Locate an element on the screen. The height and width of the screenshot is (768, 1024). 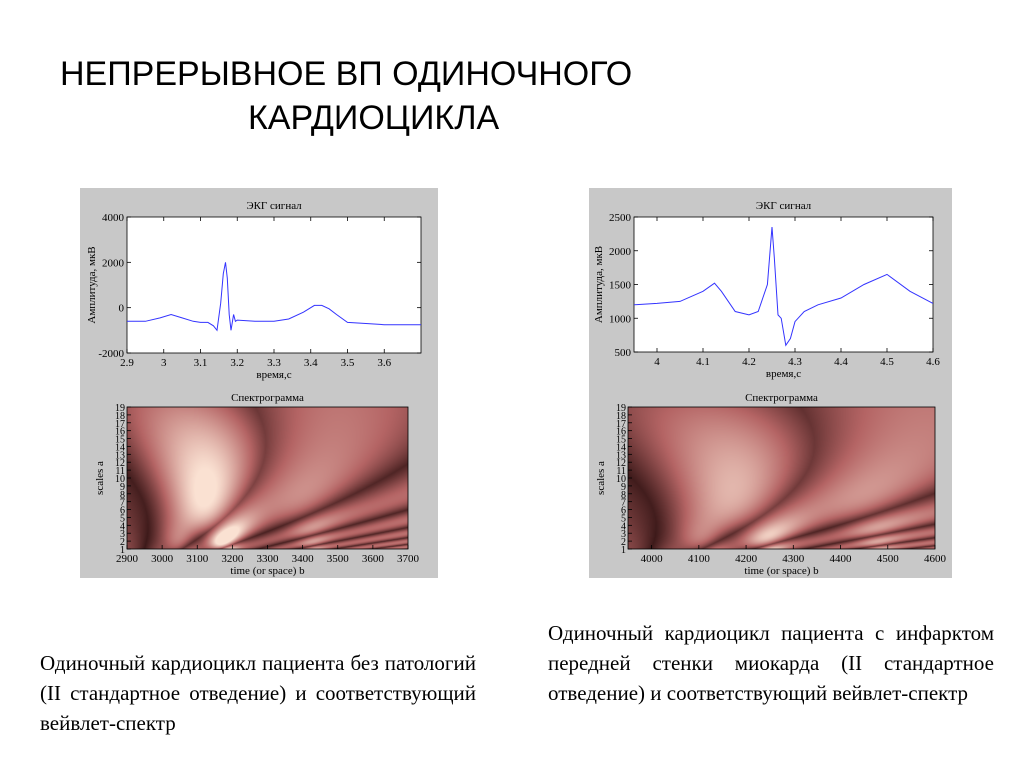
spectrogram-xtick-label: 3600 is located at coordinates (373, 559).